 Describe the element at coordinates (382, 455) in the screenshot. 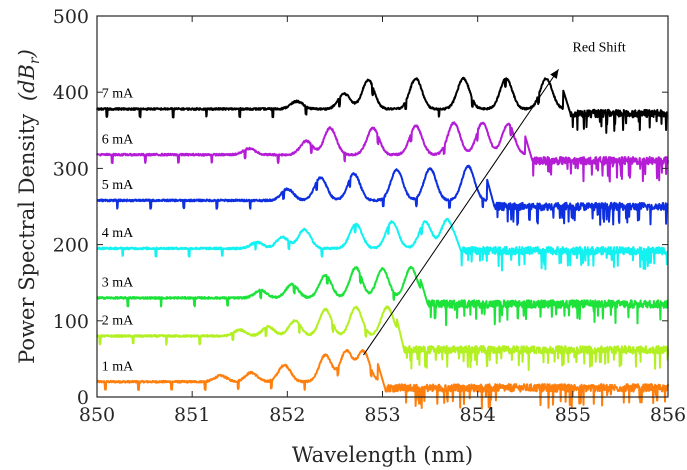

I see `x-axis-title: Wavelength (nm)` at that location.